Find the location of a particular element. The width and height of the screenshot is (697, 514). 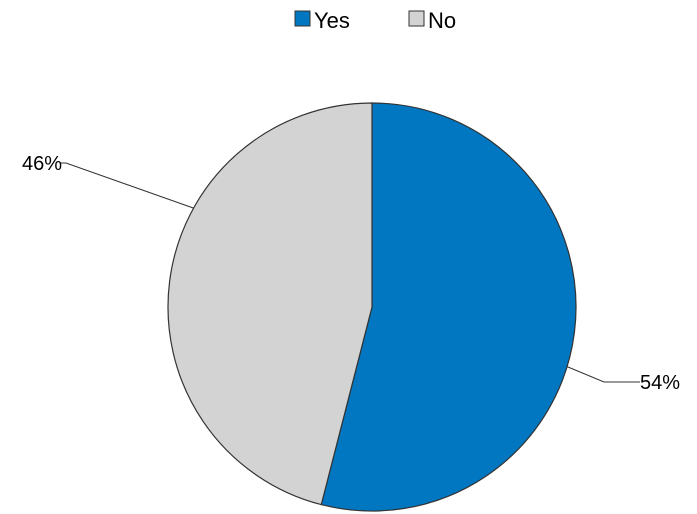

legend-swatch-no is located at coordinates (416, 18).